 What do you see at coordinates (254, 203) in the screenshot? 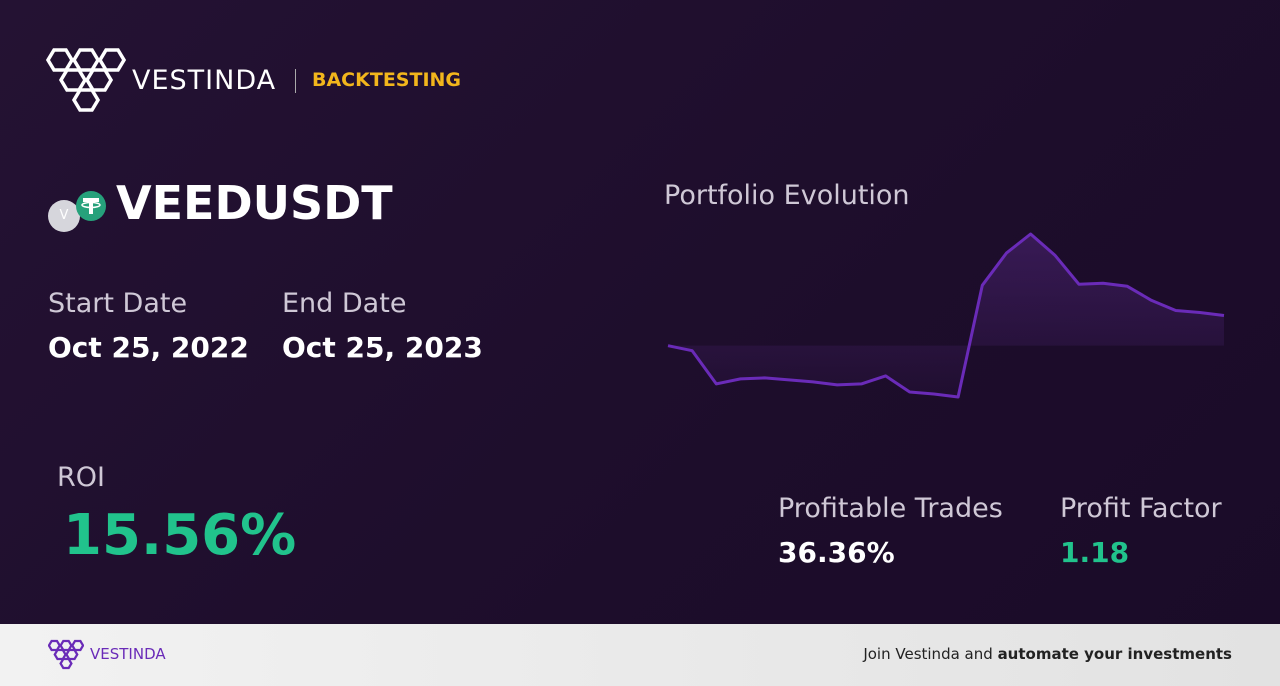
I see `symbol: VEEDUSDT` at bounding box center [254, 203].